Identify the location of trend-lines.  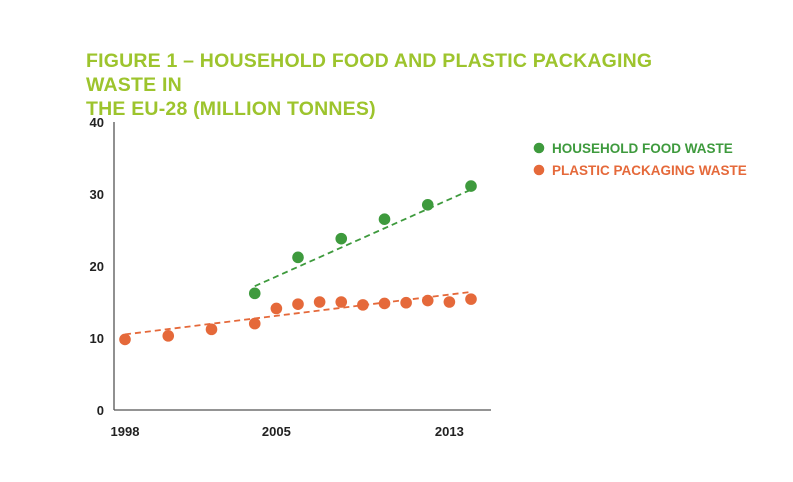
(298, 262).